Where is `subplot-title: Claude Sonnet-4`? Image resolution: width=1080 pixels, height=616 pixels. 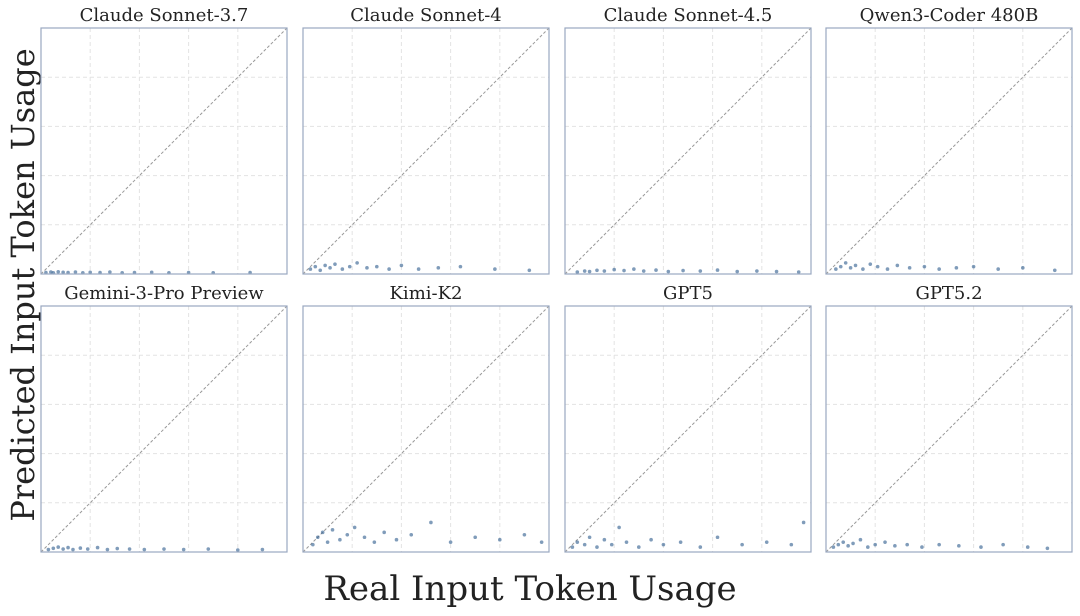 subplot-title: Claude Sonnet-4 is located at coordinates (426, 15).